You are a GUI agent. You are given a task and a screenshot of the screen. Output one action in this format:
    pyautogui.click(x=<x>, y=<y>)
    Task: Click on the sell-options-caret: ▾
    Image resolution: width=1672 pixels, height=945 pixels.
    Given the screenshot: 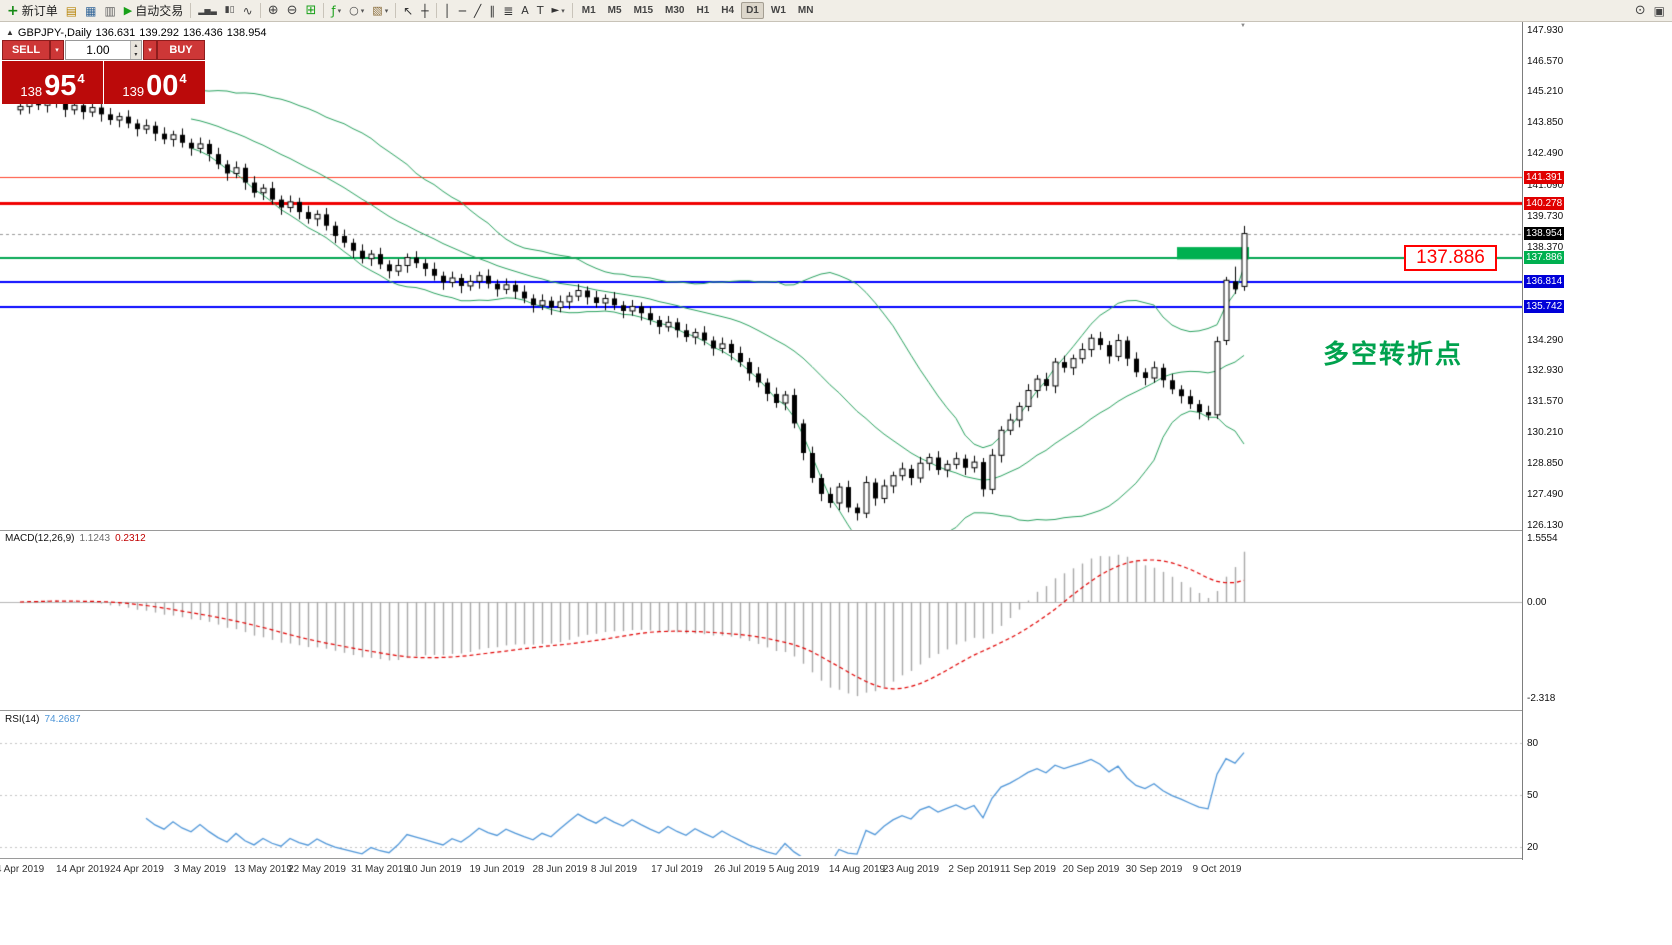 What is the action you would take?
    pyautogui.click(x=57, y=50)
    